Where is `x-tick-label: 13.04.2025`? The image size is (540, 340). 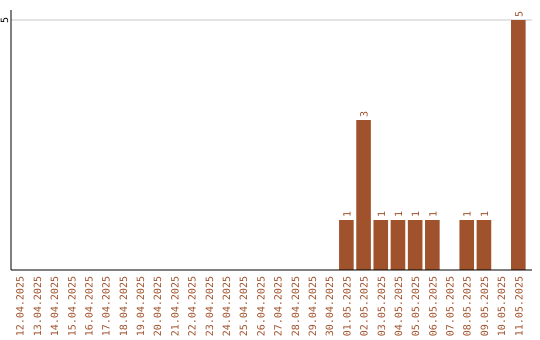
x-tick-label: 13.04.2025 is located at coordinates (38, 306).